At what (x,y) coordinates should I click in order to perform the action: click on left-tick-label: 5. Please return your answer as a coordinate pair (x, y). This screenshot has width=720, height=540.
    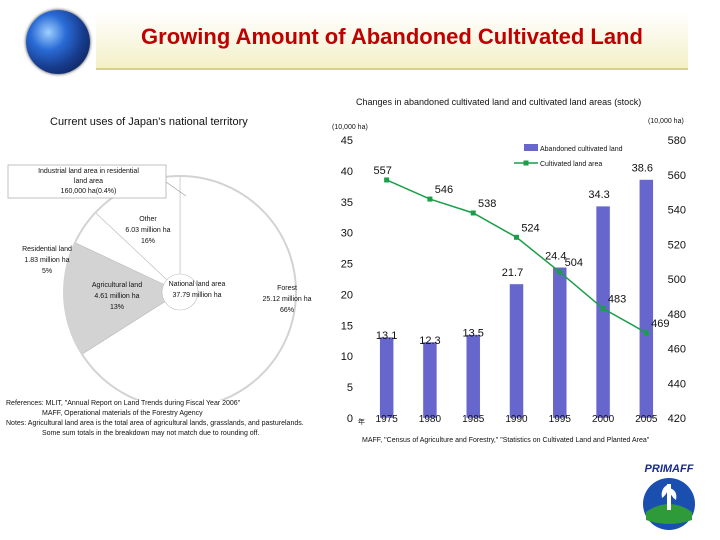
    Looking at the image, I should click on (350, 388).